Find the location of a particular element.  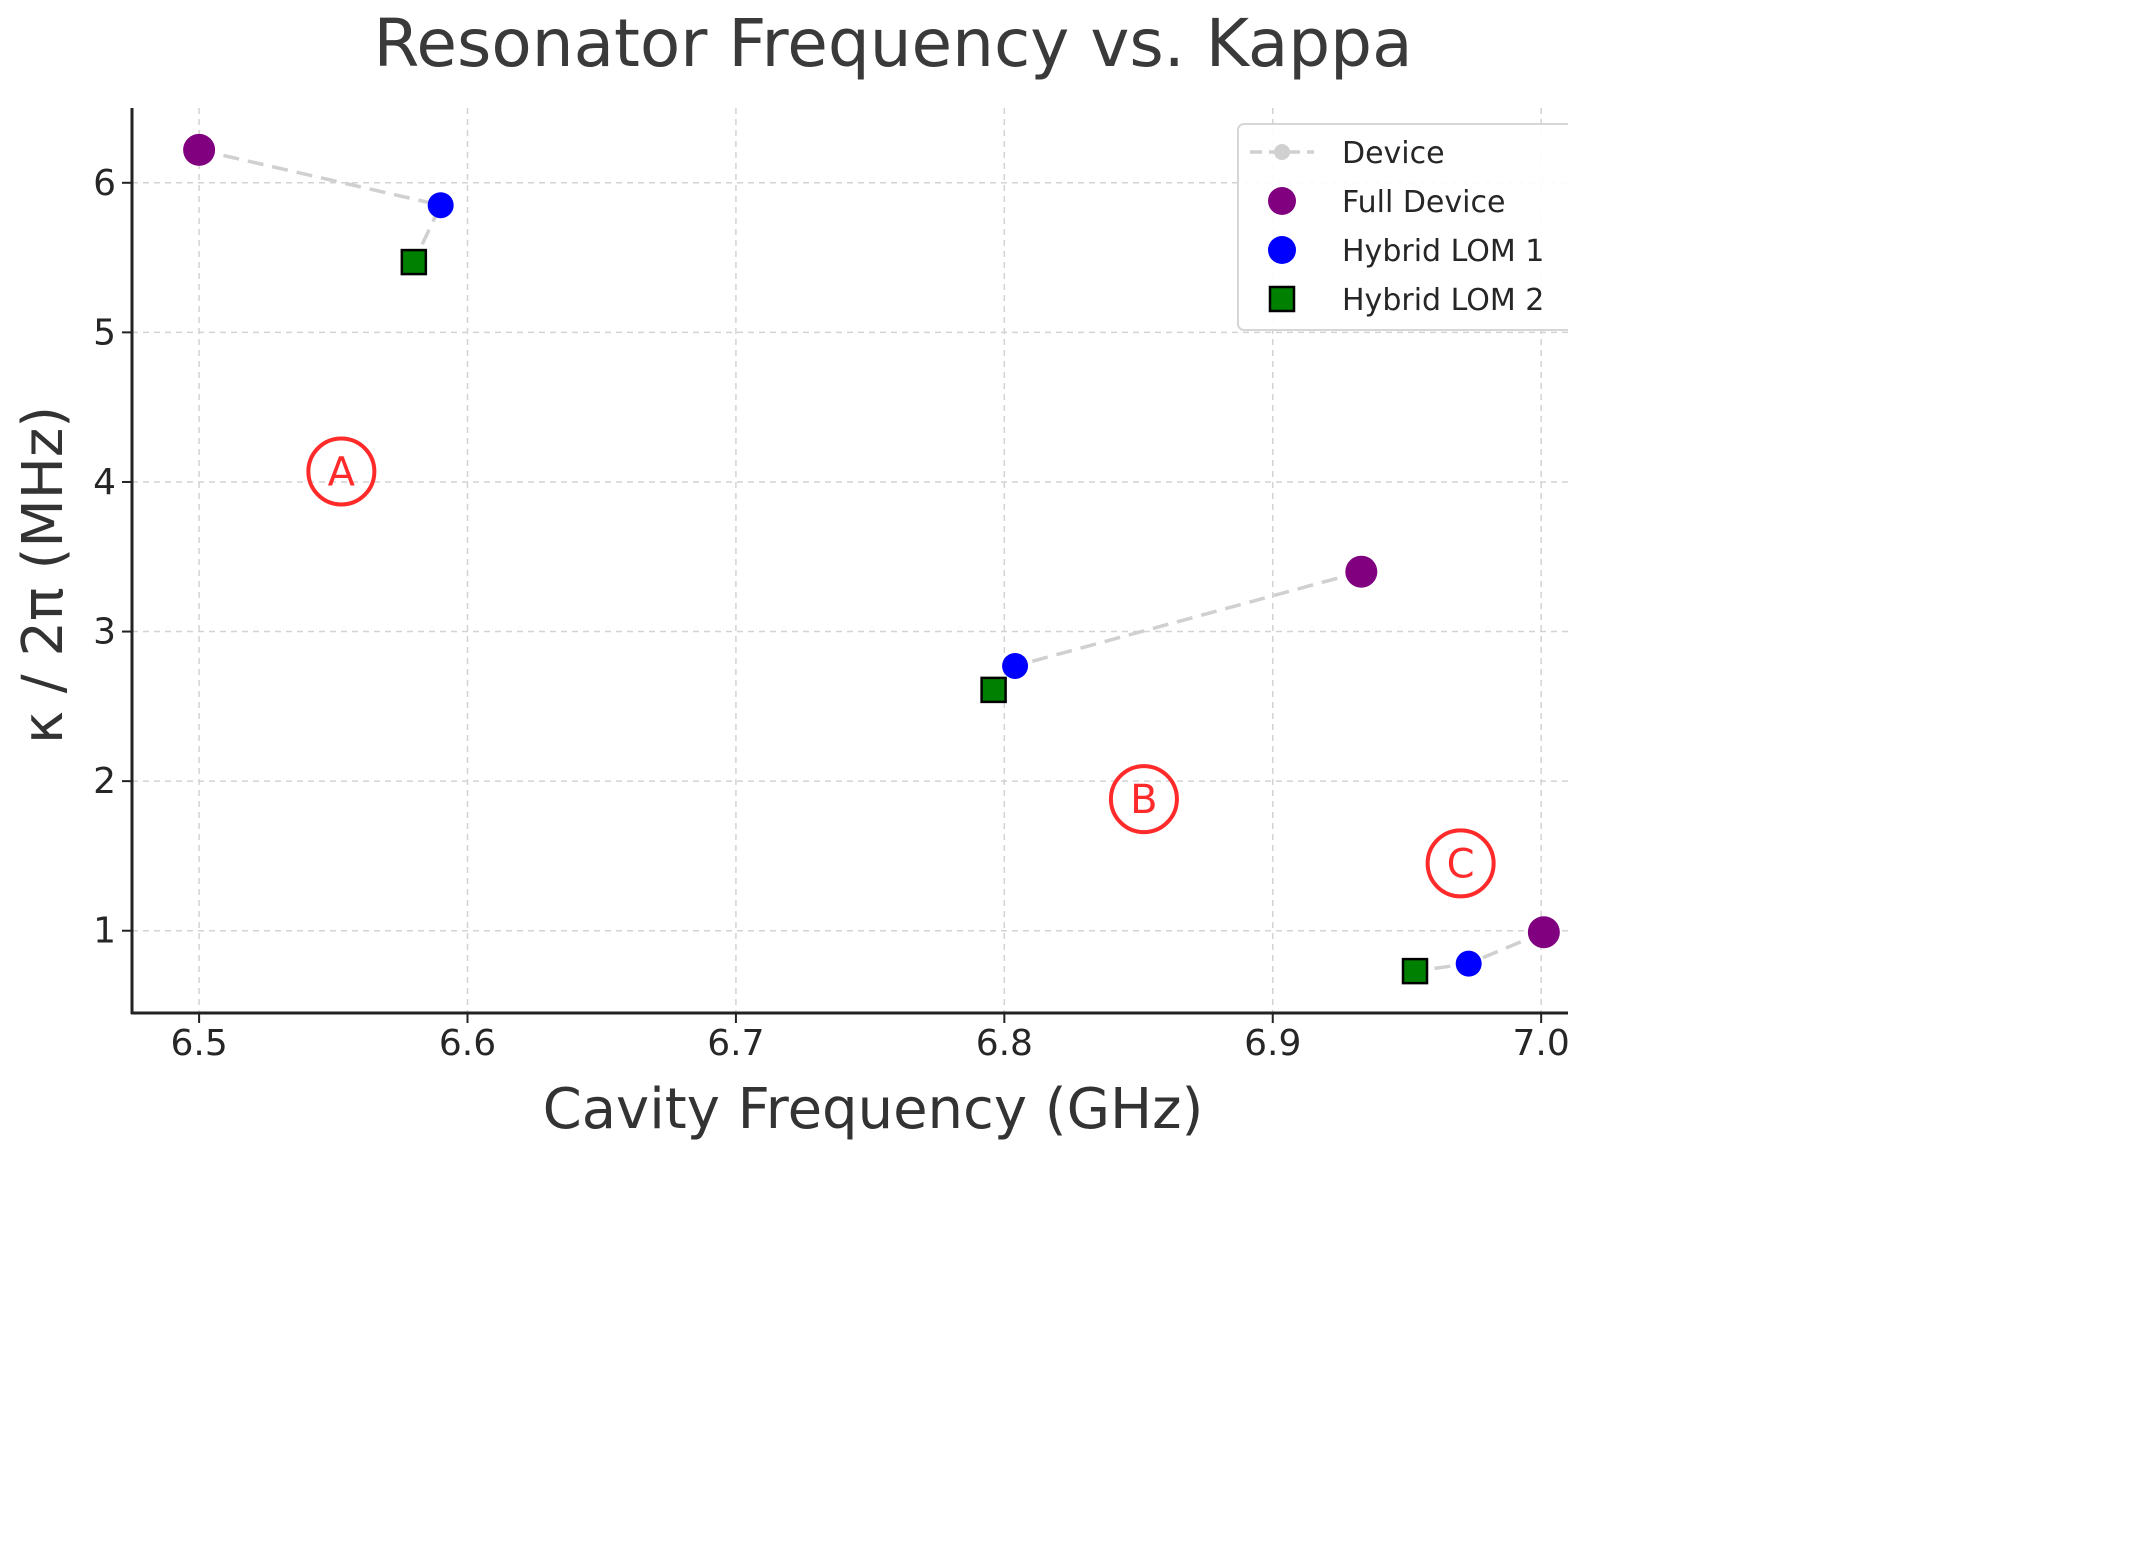

annotation-label-B: B is located at coordinates (1143, 800).